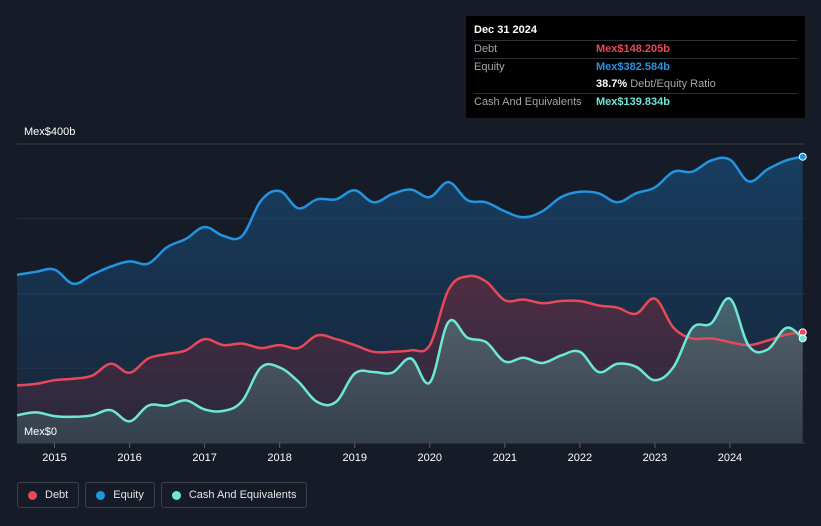  Describe the element at coordinates (49, 132) in the screenshot. I see `y-axis-top-label: Mex$400b` at that location.